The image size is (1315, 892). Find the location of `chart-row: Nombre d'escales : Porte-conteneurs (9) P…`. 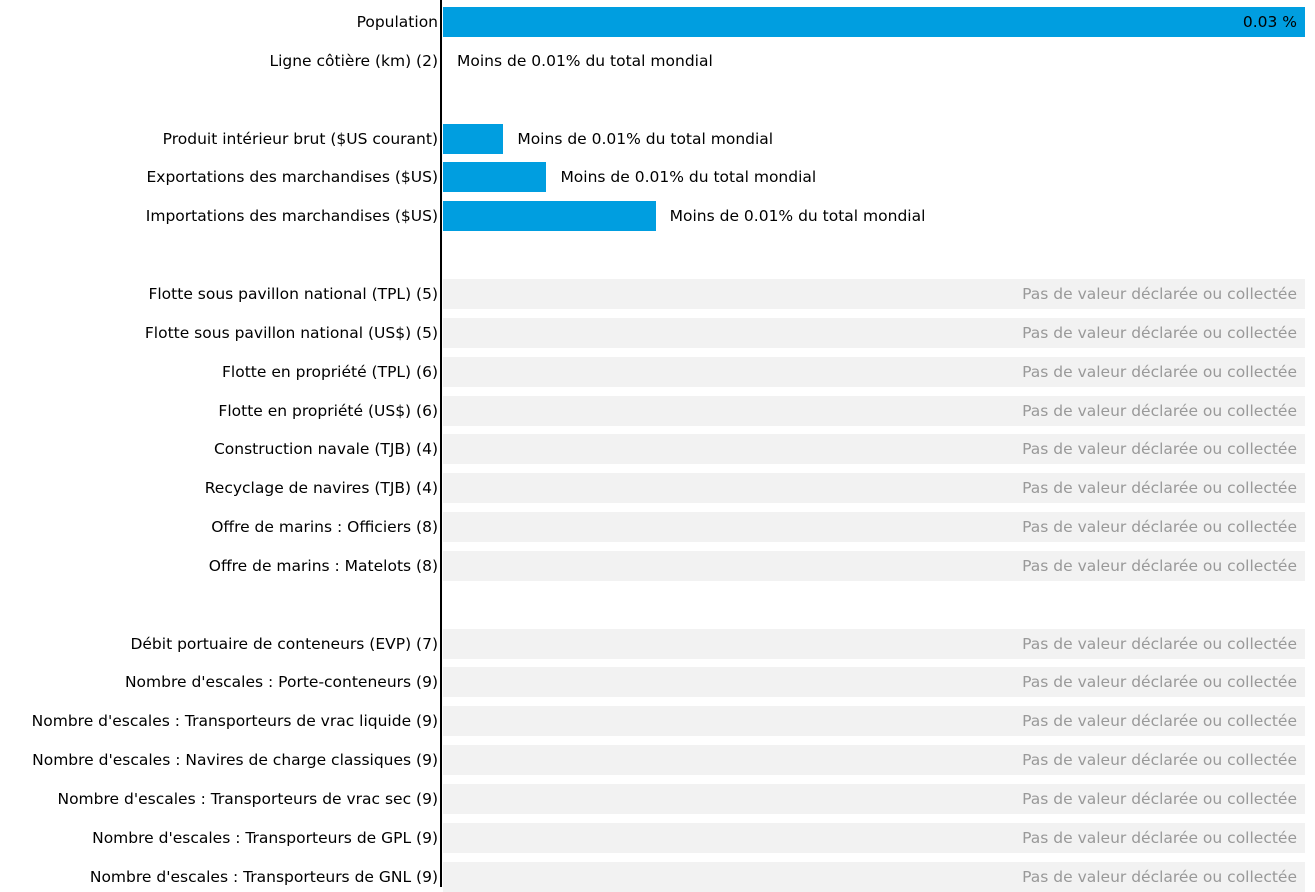

chart-row: Nombre d'escales : Porte-conteneurs (9) P… is located at coordinates (657, 682).